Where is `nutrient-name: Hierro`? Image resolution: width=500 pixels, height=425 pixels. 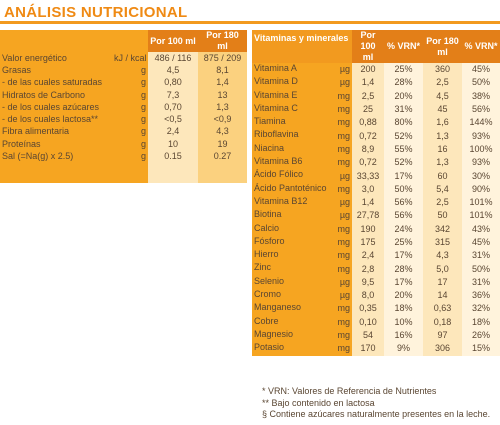
nutrient-name: Hierro is located at coordinates (291, 256).